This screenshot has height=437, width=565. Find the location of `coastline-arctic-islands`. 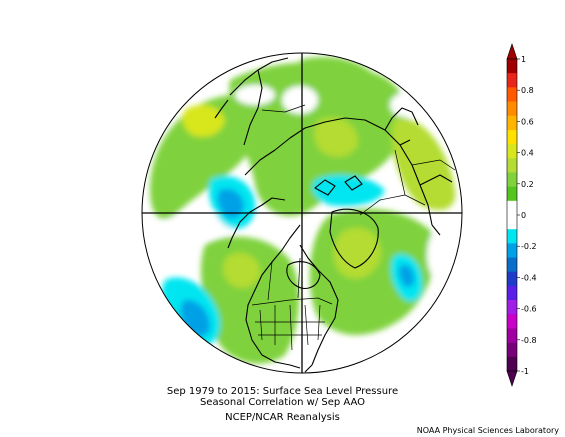

coastline-arctic-islands is located at coordinates (338, 185).